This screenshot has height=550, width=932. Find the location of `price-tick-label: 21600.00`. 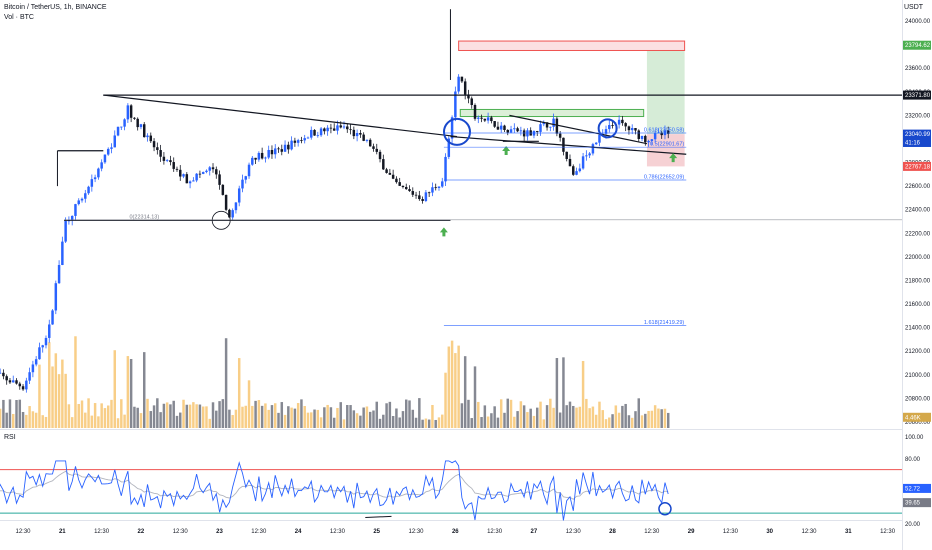

price-tick-label: 21600.00 is located at coordinates (918, 305).